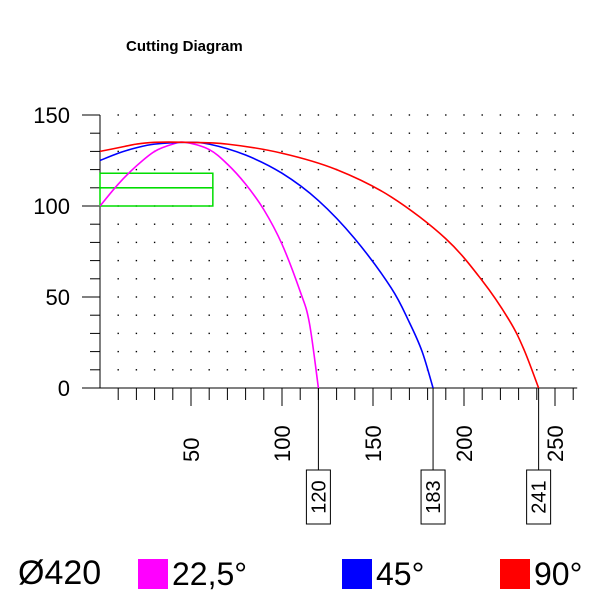 This screenshot has width=600, height=601. I want to click on legend-label-22-5: 22,5°, so click(210, 574).